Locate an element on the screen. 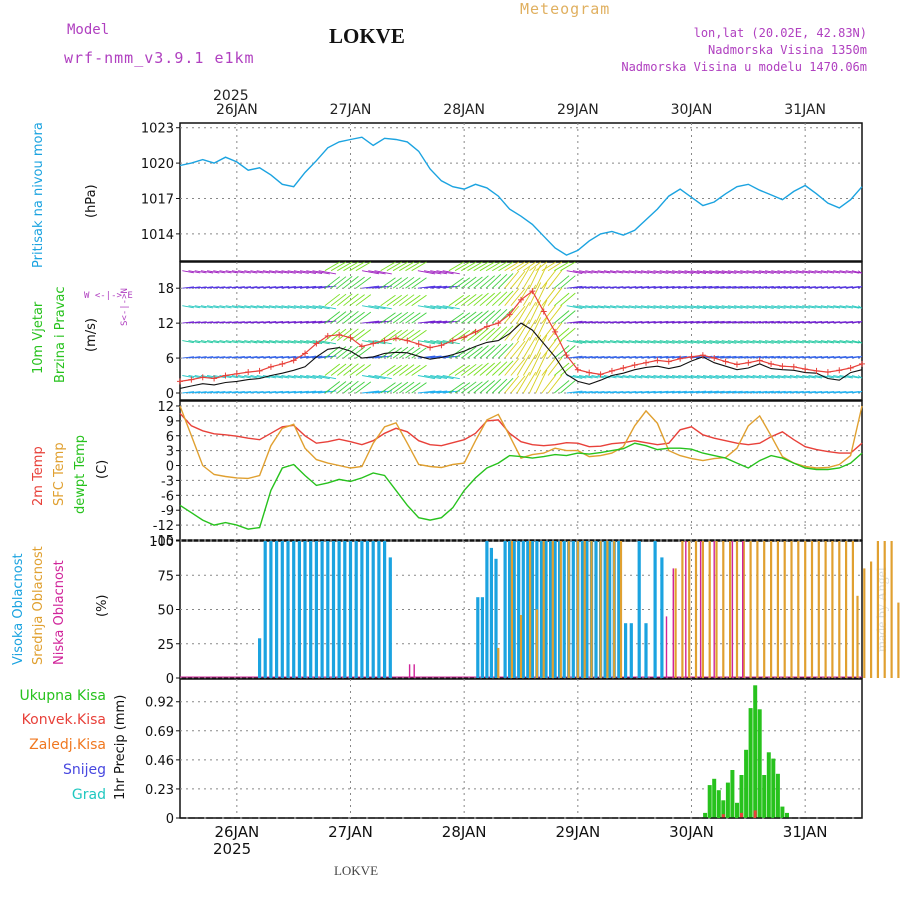  cloud-ytick-label: 25 is located at coordinates (165, 645).